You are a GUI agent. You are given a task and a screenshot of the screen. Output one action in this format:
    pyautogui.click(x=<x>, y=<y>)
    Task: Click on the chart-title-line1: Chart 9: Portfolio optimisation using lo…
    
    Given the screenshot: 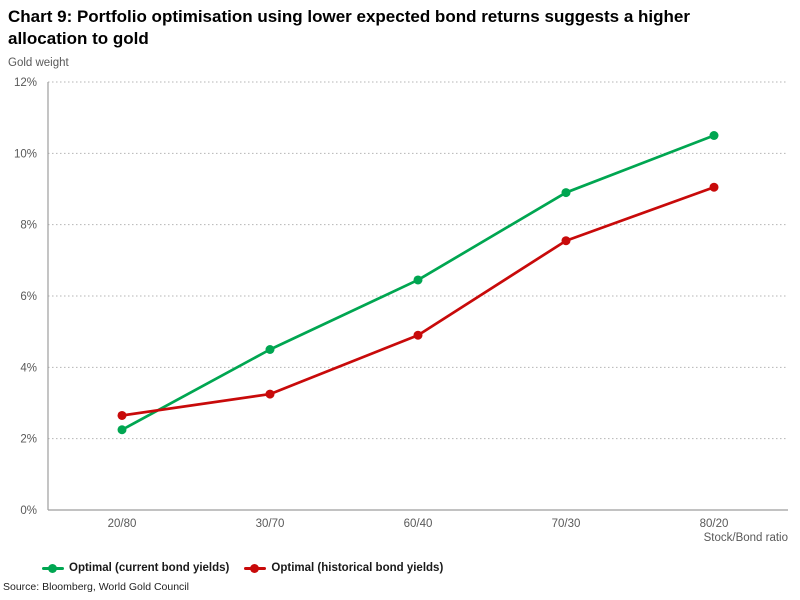 What is the action you would take?
    pyautogui.click(x=349, y=16)
    